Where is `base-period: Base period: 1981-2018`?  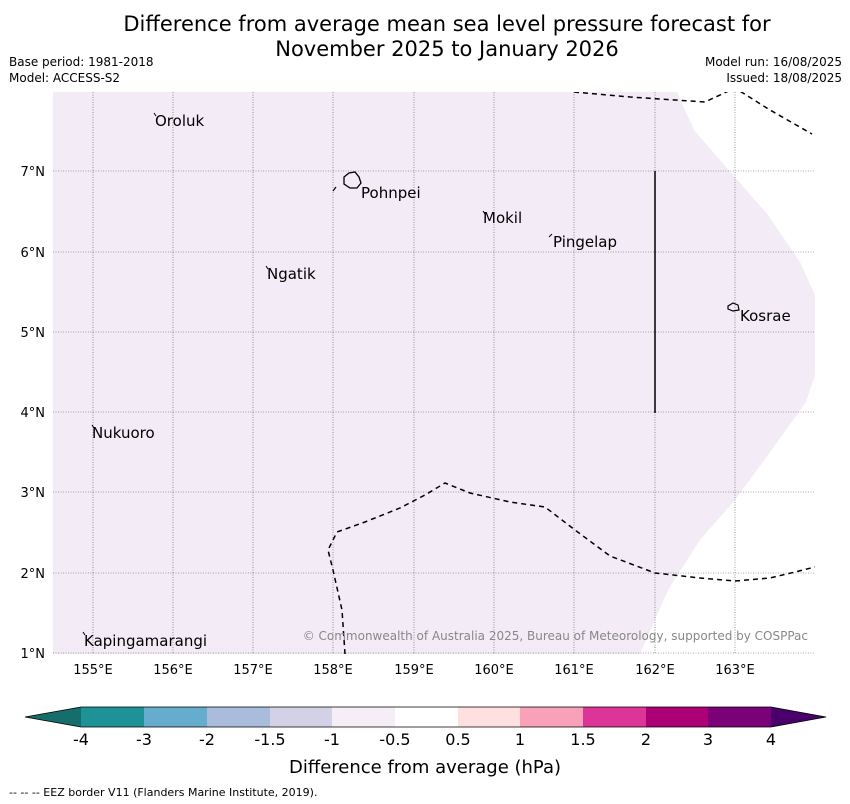
base-period: Base period: 1981-2018 is located at coordinates (81, 62).